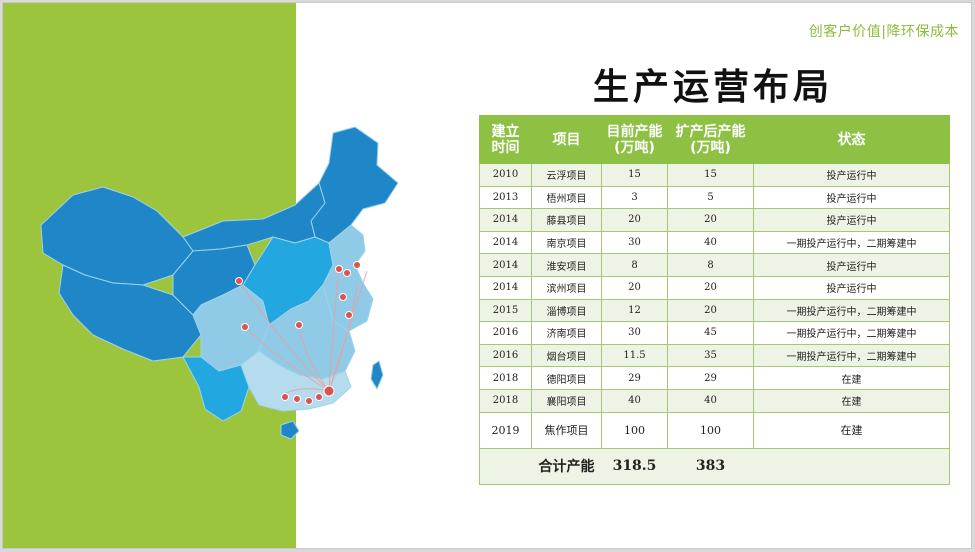 The width and height of the screenshot is (975, 552). Describe the element at coordinates (505, 430) in the screenshot. I see `cell-year: 2019` at that location.